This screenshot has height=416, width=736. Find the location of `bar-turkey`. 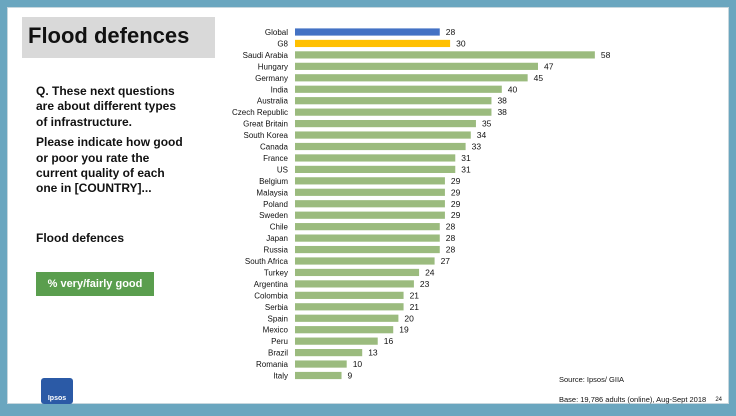

bar-turkey is located at coordinates (357, 272).